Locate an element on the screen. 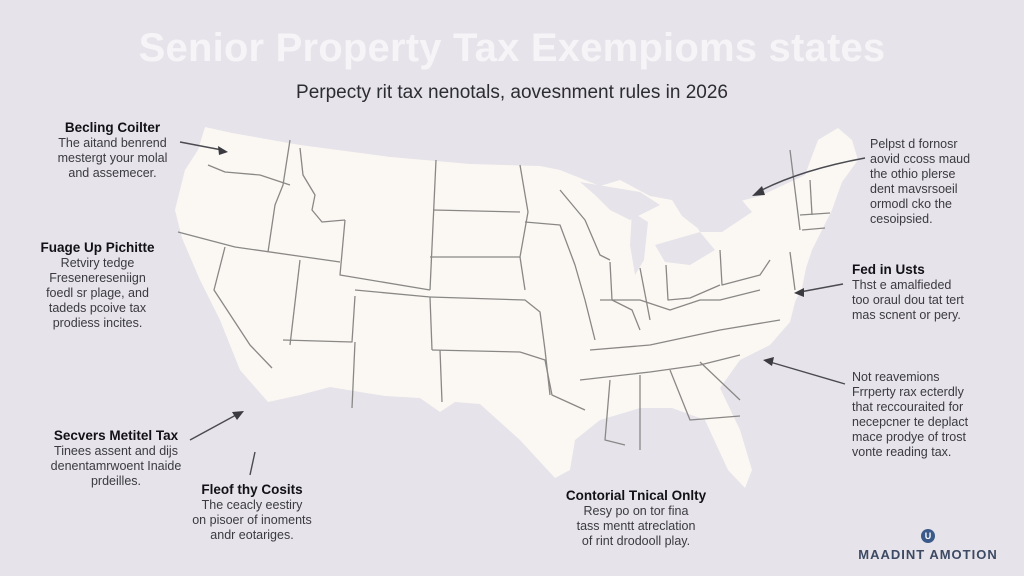 This screenshot has width=1024, height=576. callout-line: Fresenereseniign is located at coordinates (97, 278).